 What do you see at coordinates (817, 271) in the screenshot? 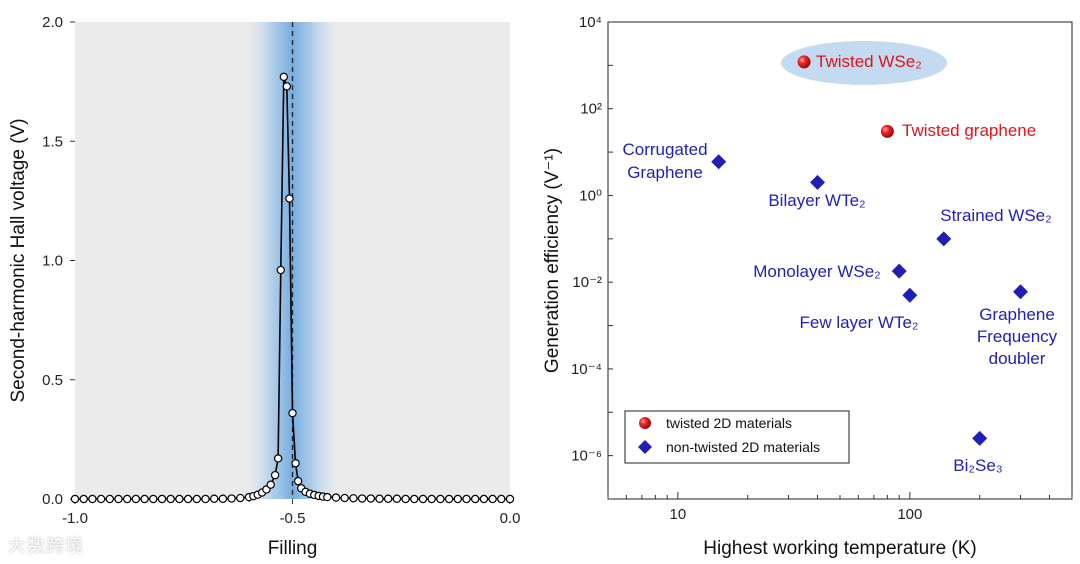
I see `label-monolayer-wse2: Monolayer WSe₂` at bounding box center [817, 271].